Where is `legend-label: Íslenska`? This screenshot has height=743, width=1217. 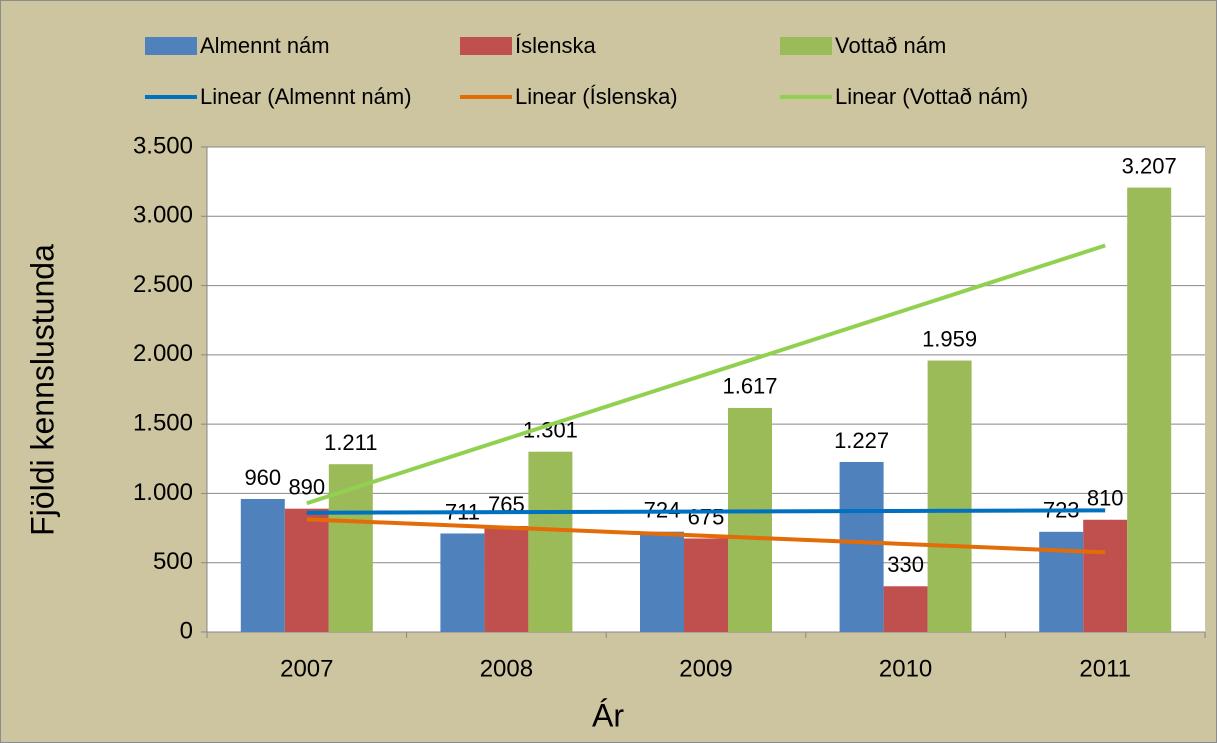
legend-label: Íslenska is located at coordinates (555, 45).